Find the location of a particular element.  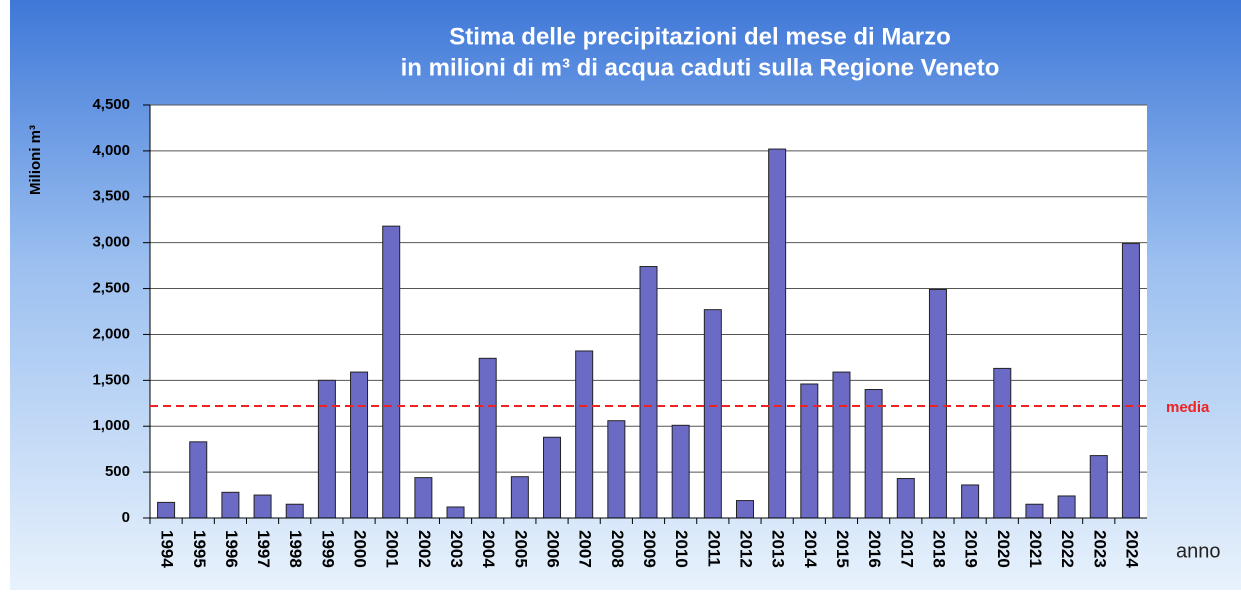

x-tick-label: 2011 is located at coordinates (713, 548).